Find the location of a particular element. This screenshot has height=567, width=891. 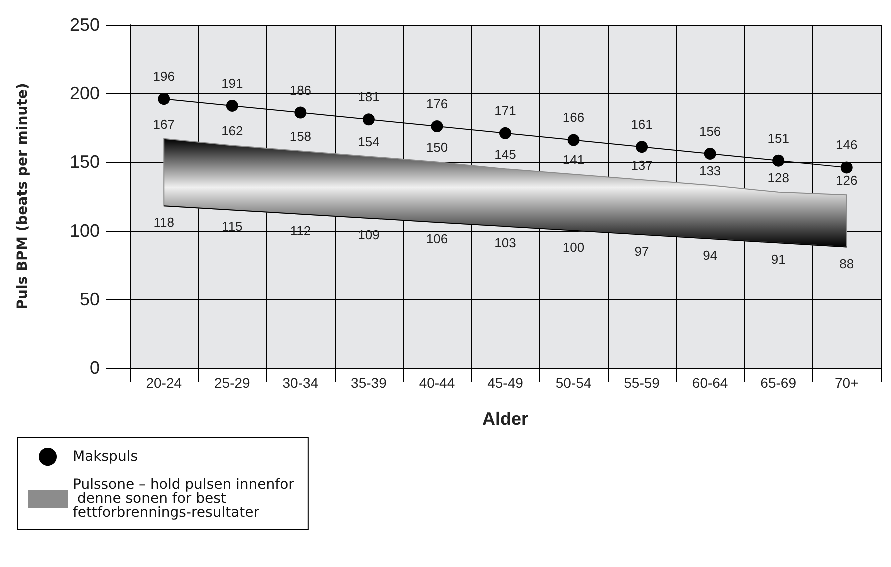

x-tick-label: 60-64 is located at coordinates (710, 383).